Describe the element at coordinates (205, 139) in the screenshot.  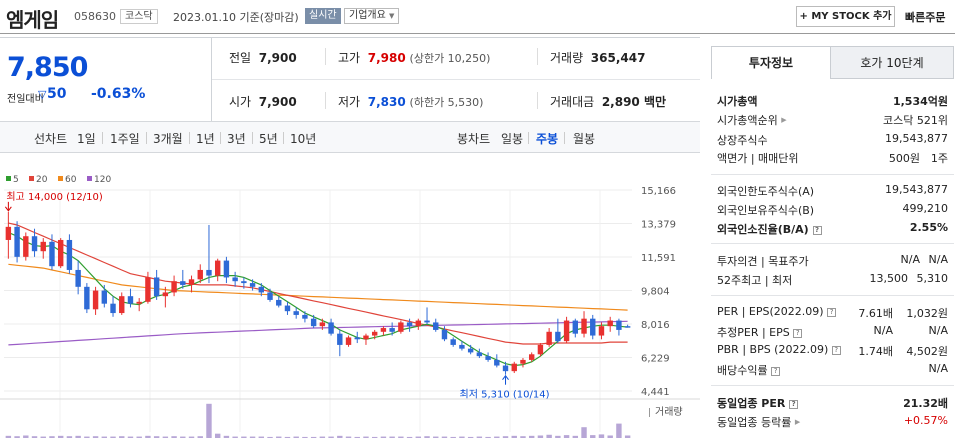
I see `tab-1y: 1년` at that location.